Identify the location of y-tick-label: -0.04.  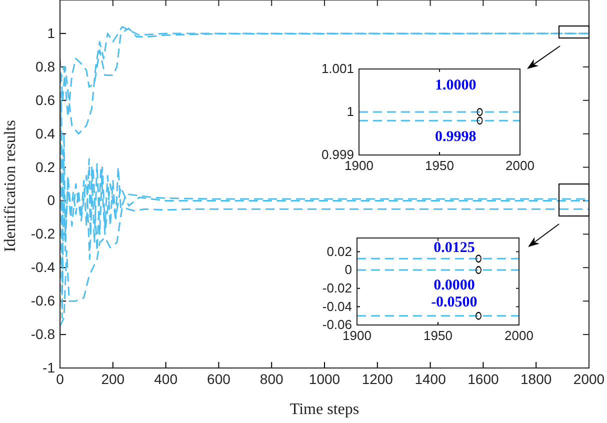
(337, 306).